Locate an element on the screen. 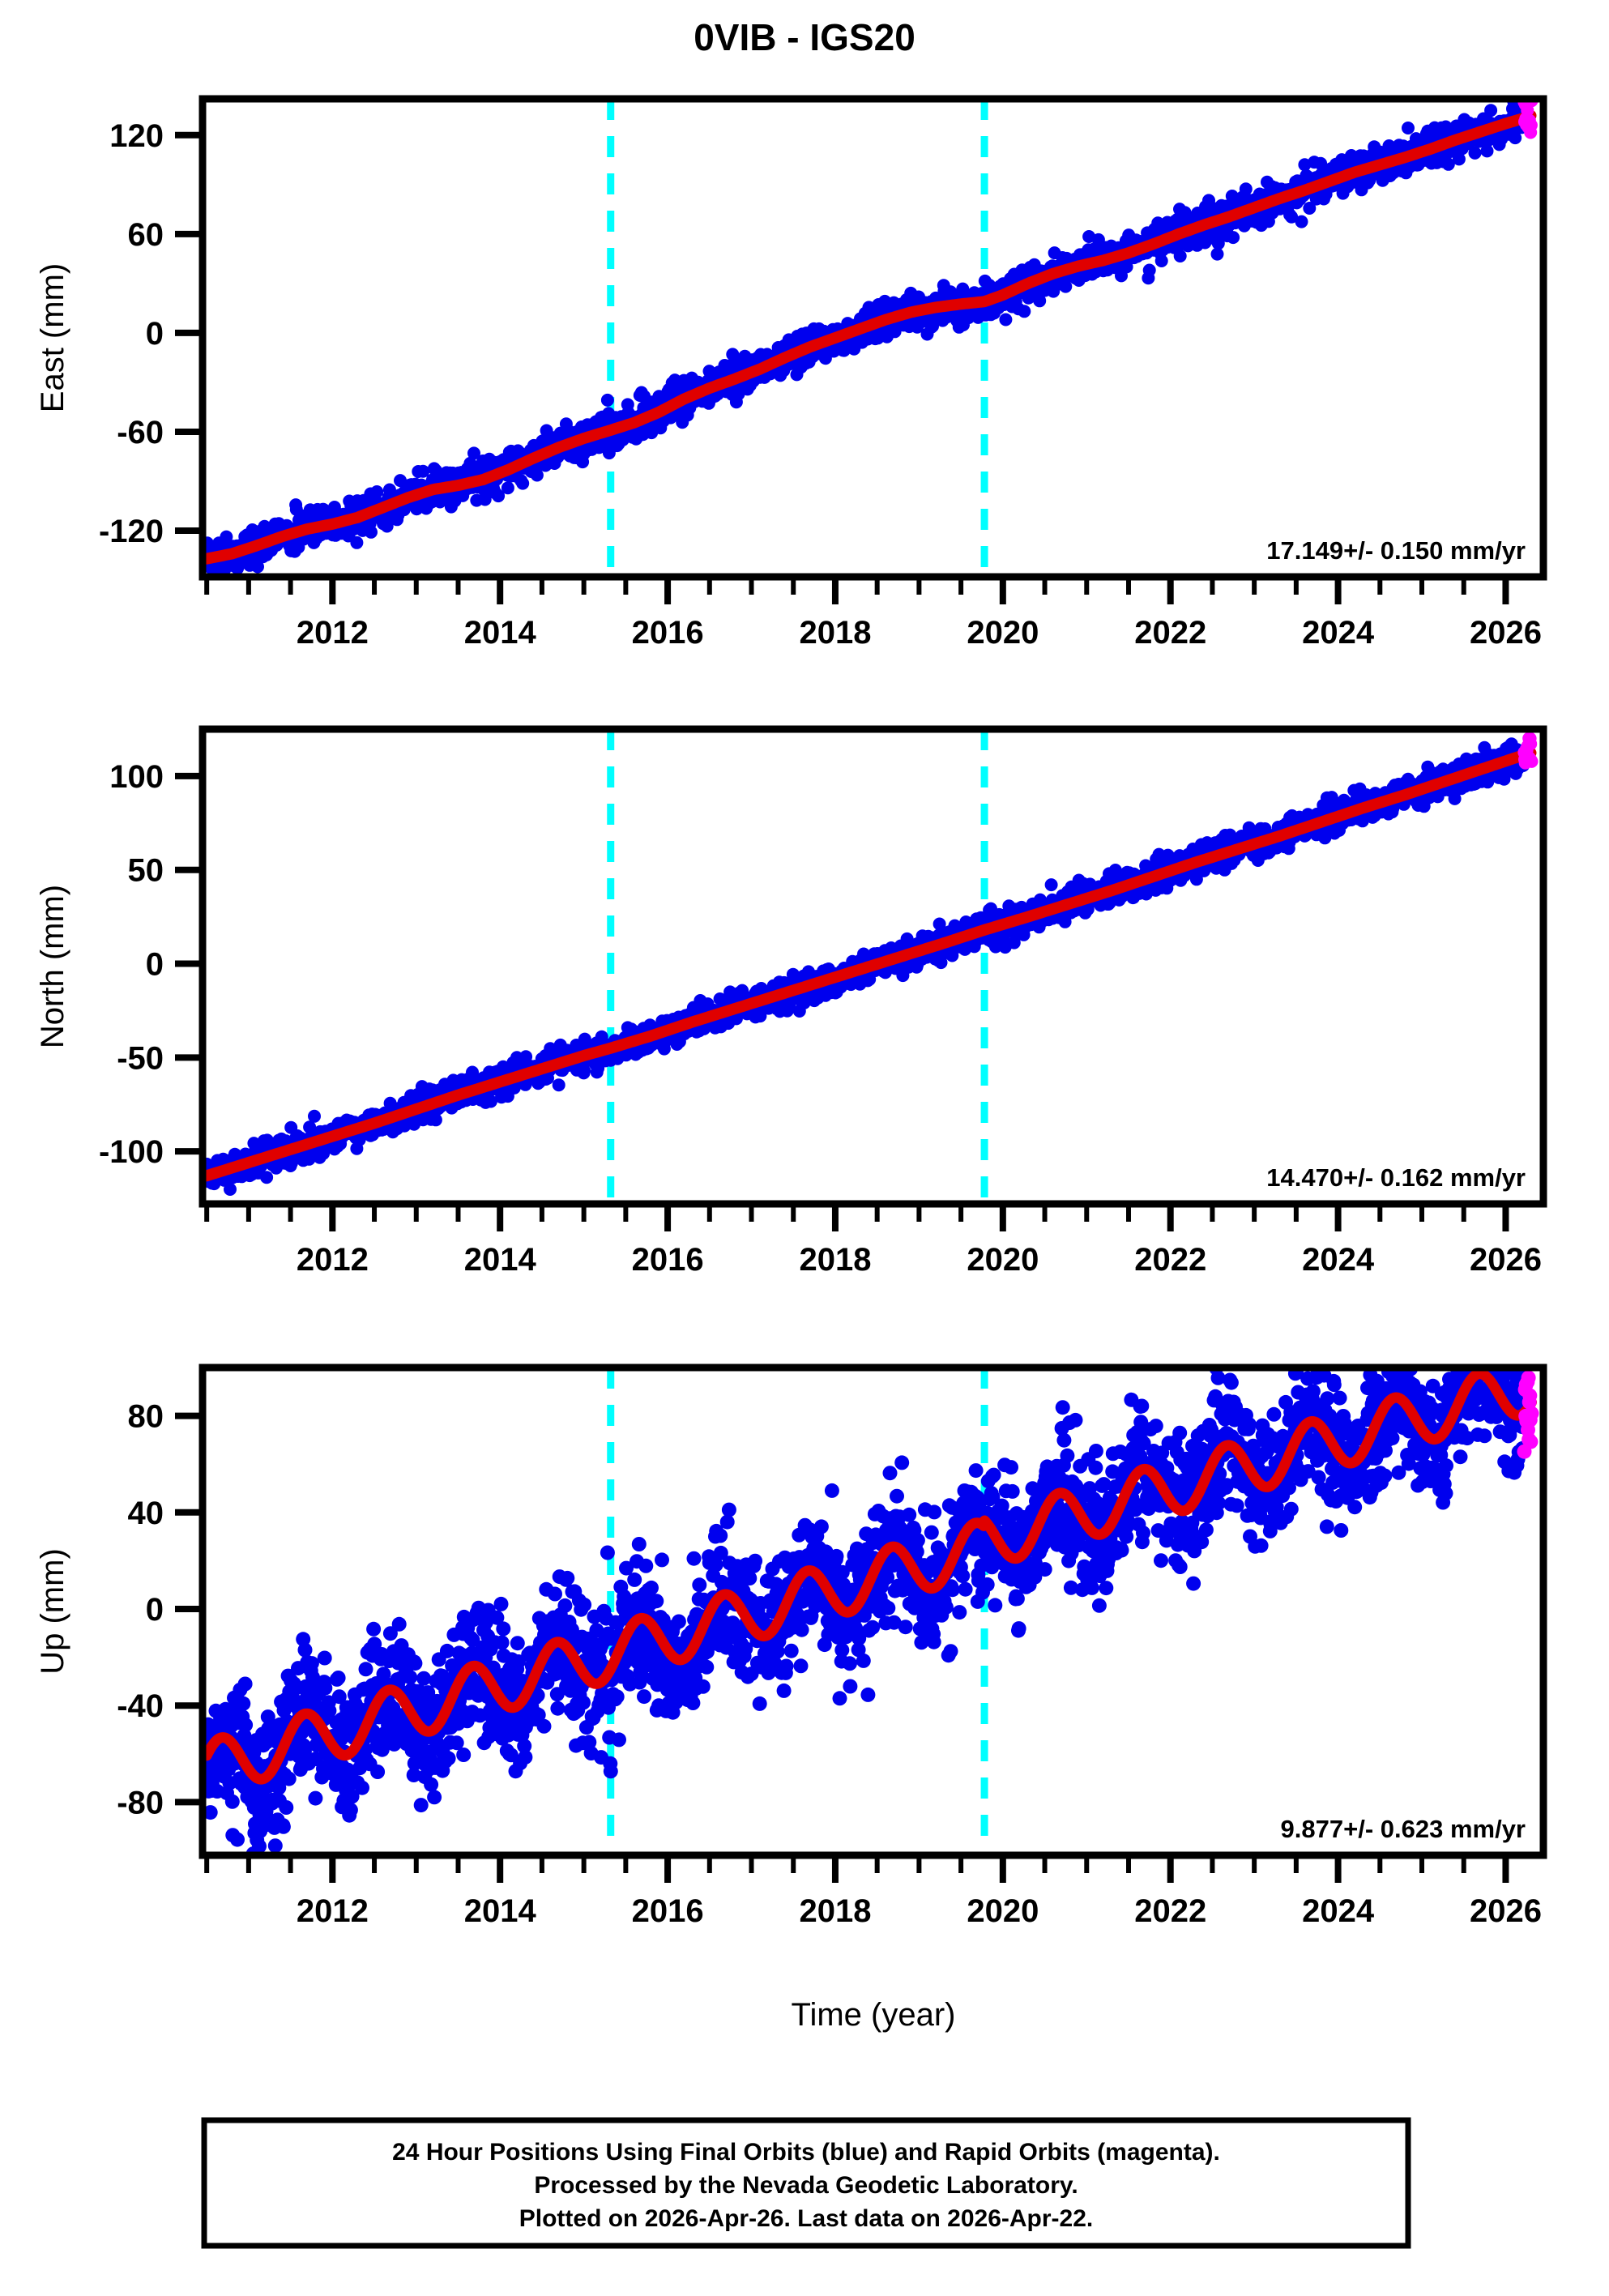  y-axis-label-east: East (mm) is located at coordinates (53, 338).